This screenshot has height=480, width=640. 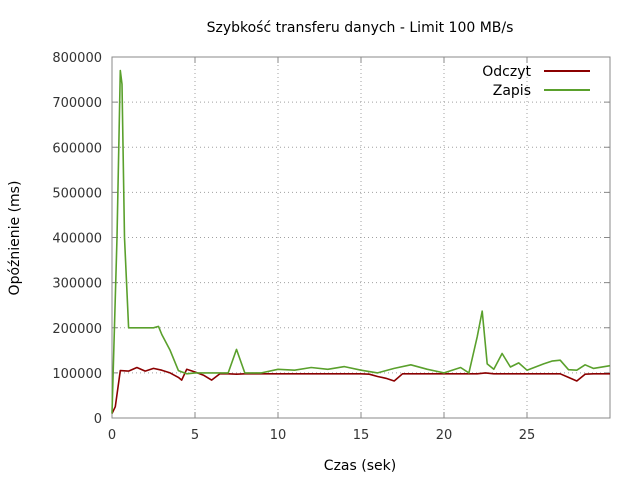 What do you see at coordinates (77, 193) in the screenshot?
I see `y-tick-label: 500000` at bounding box center [77, 193].